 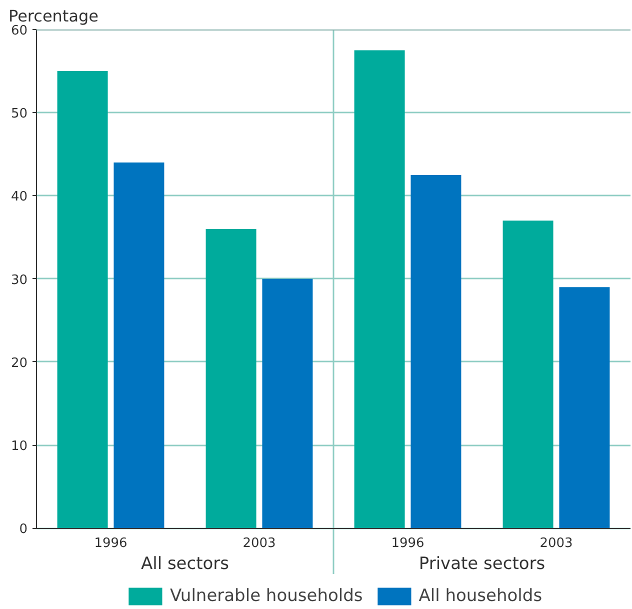 I want to click on y-tick-label: 10, so click(x=19, y=446).